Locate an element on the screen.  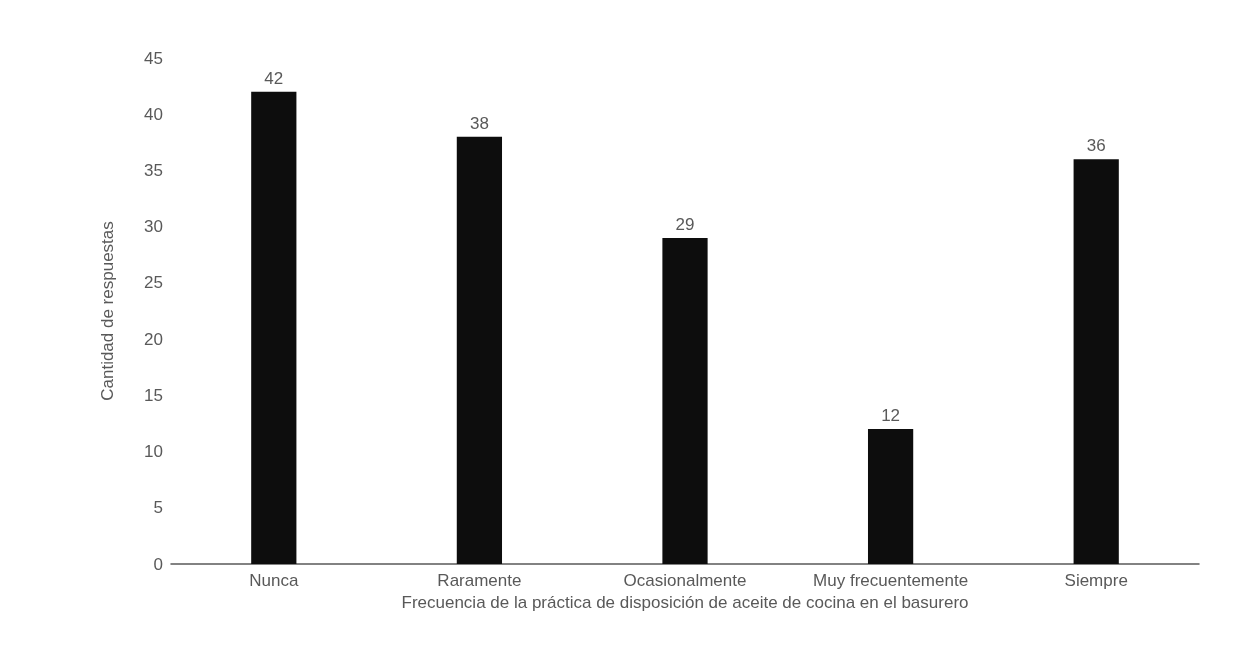
x-tick-label: Nunca is located at coordinates (274, 580).